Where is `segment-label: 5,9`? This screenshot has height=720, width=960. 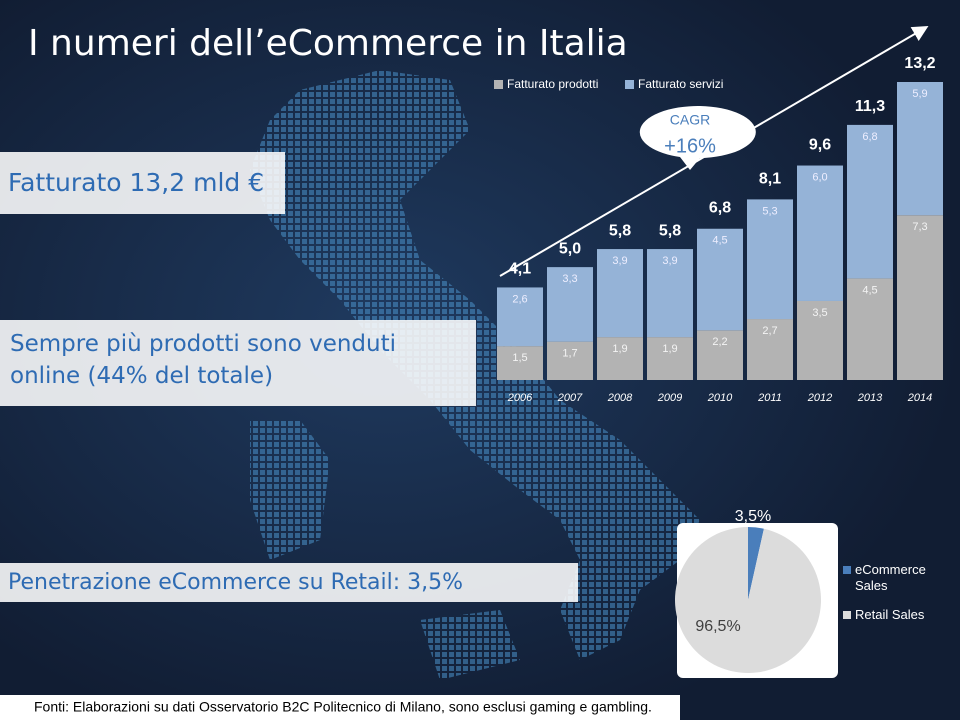
segment-label: 5,9 is located at coordinates (919, 94).